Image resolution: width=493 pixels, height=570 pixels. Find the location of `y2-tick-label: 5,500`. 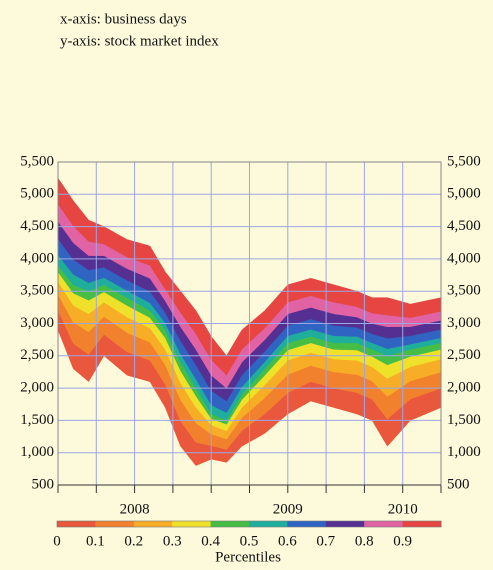

y2-tick-label: 5,500 is located at coordinates (464, 161).